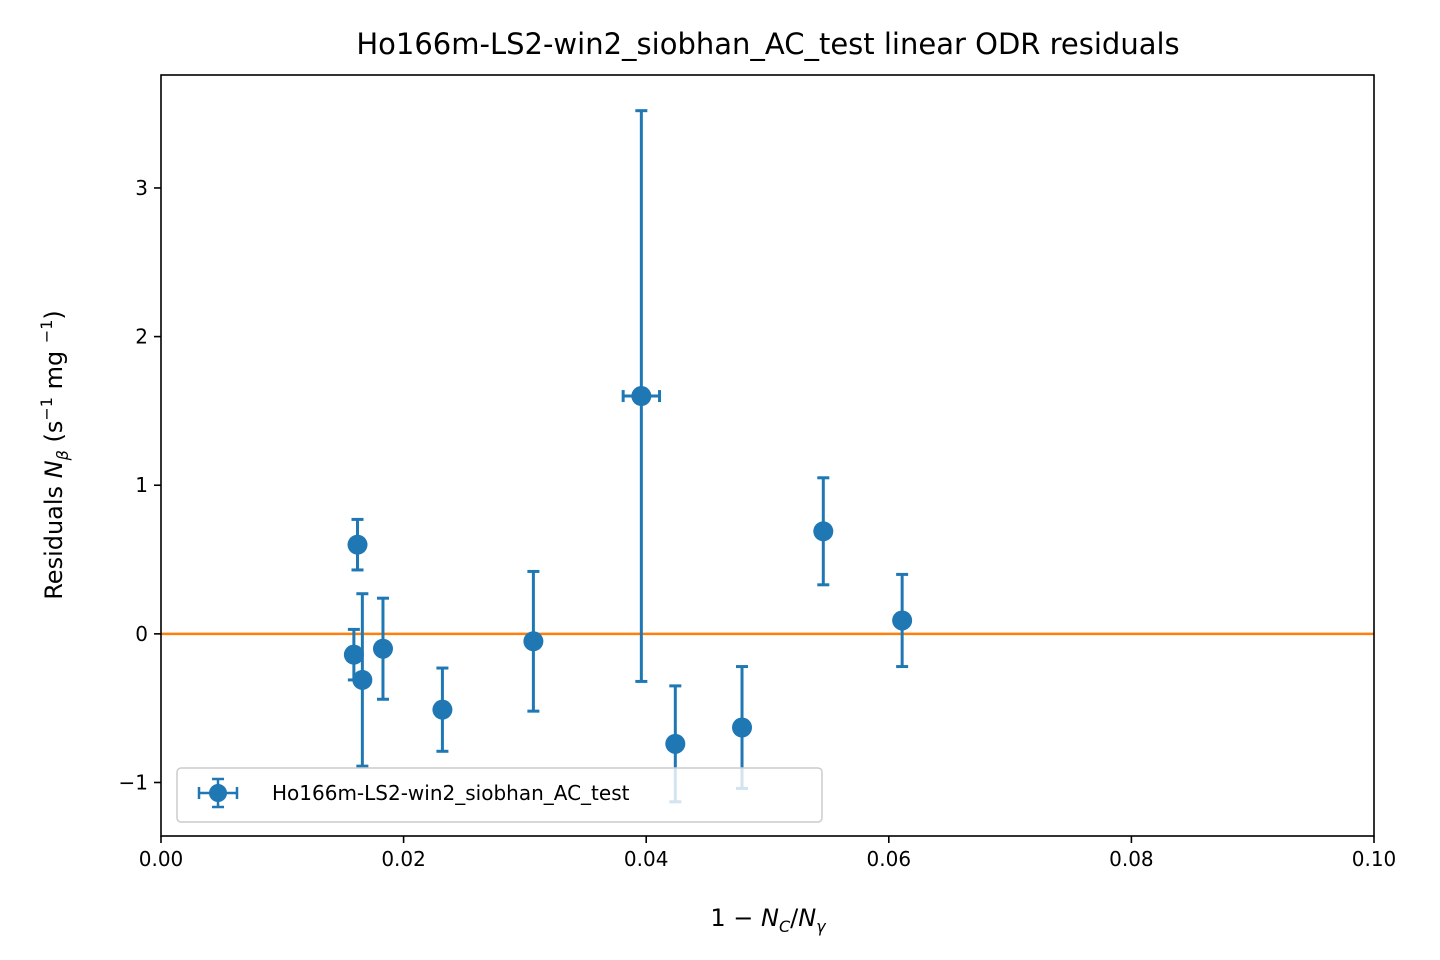 This screenshot has height=960, width=1440. I want to click on y-tick-label: −1, so click(133, 782).